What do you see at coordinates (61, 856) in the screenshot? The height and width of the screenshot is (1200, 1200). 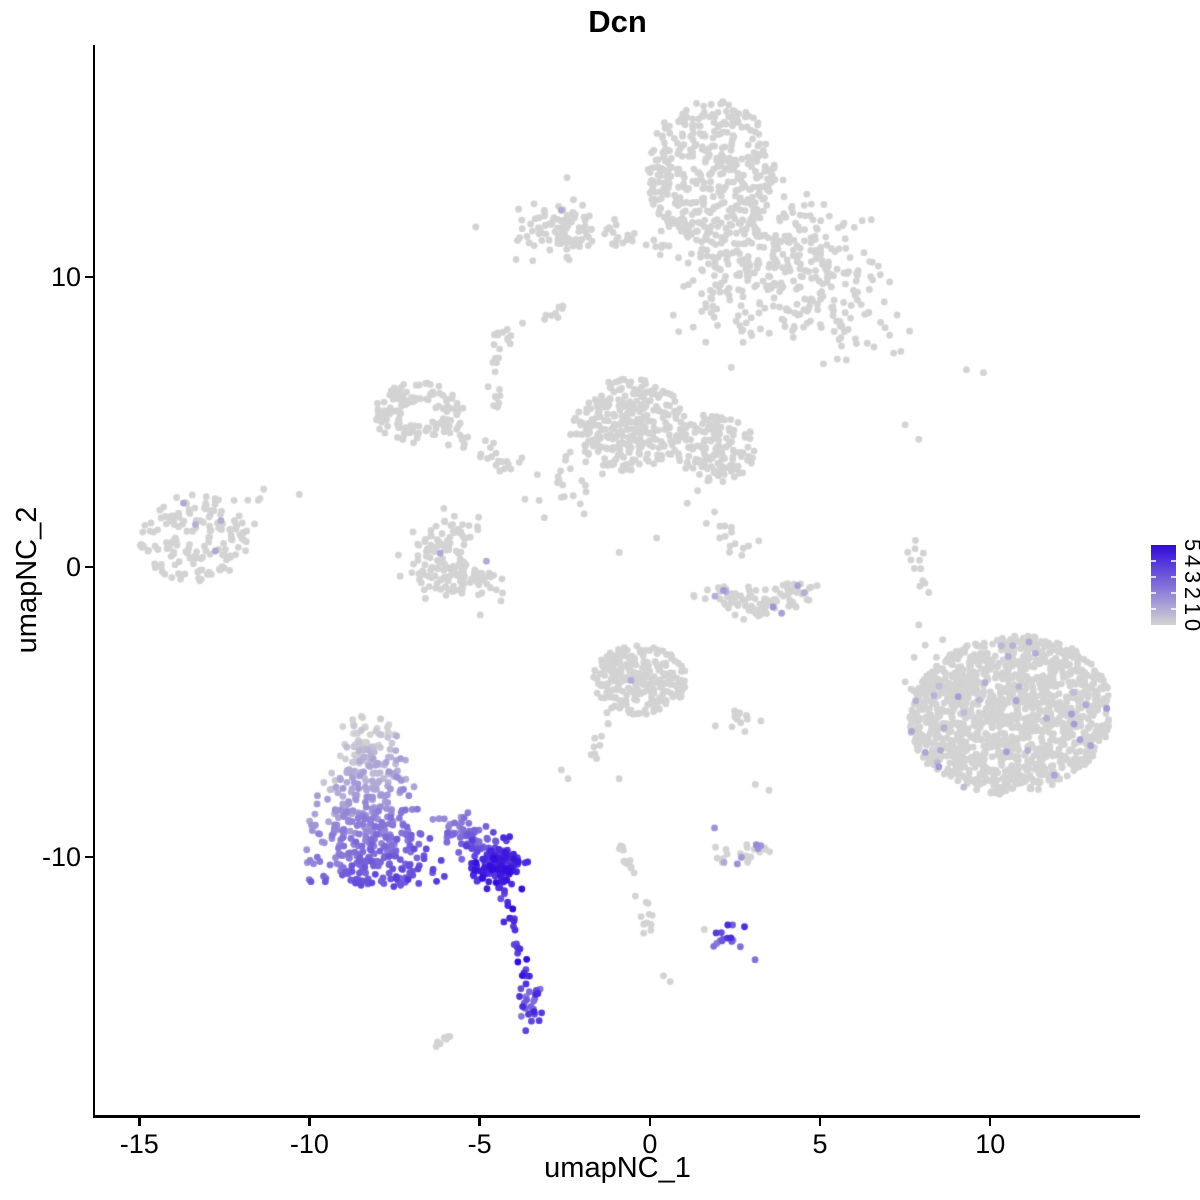 I see `y-tick-label: -10` at bounding box center [61, 856].